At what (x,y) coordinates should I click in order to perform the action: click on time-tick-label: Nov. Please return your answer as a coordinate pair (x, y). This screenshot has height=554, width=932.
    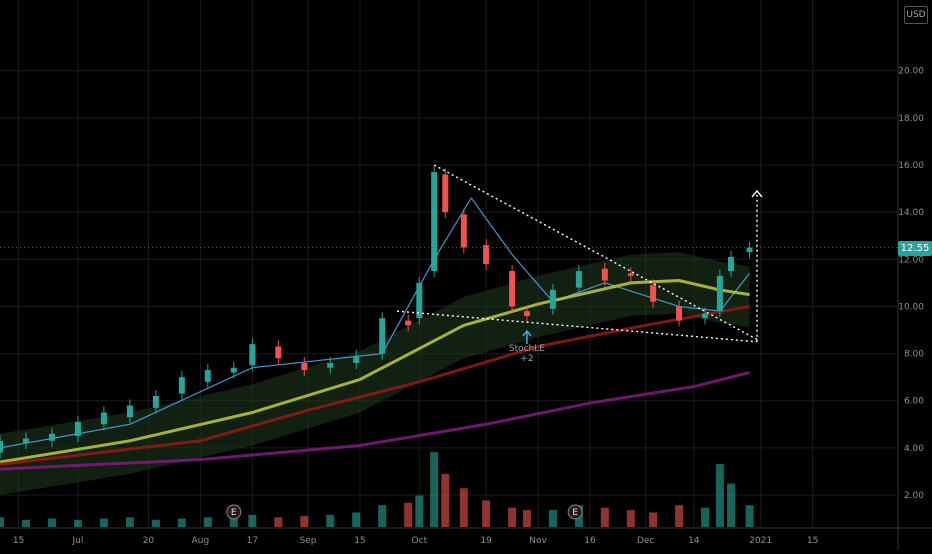
    Looking at the image, I should click on (538, 541).